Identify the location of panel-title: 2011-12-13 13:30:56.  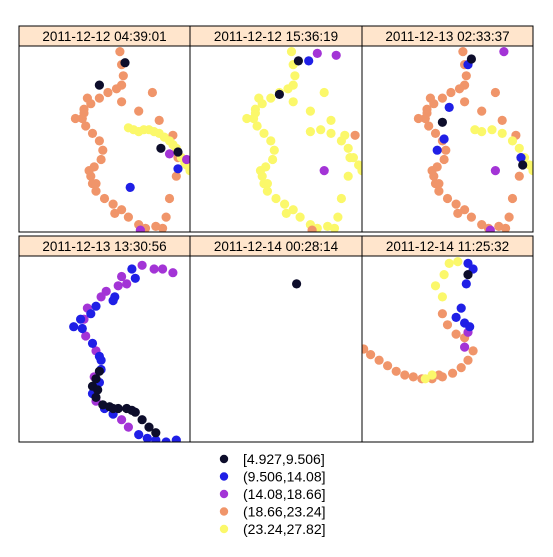
(104, 246).